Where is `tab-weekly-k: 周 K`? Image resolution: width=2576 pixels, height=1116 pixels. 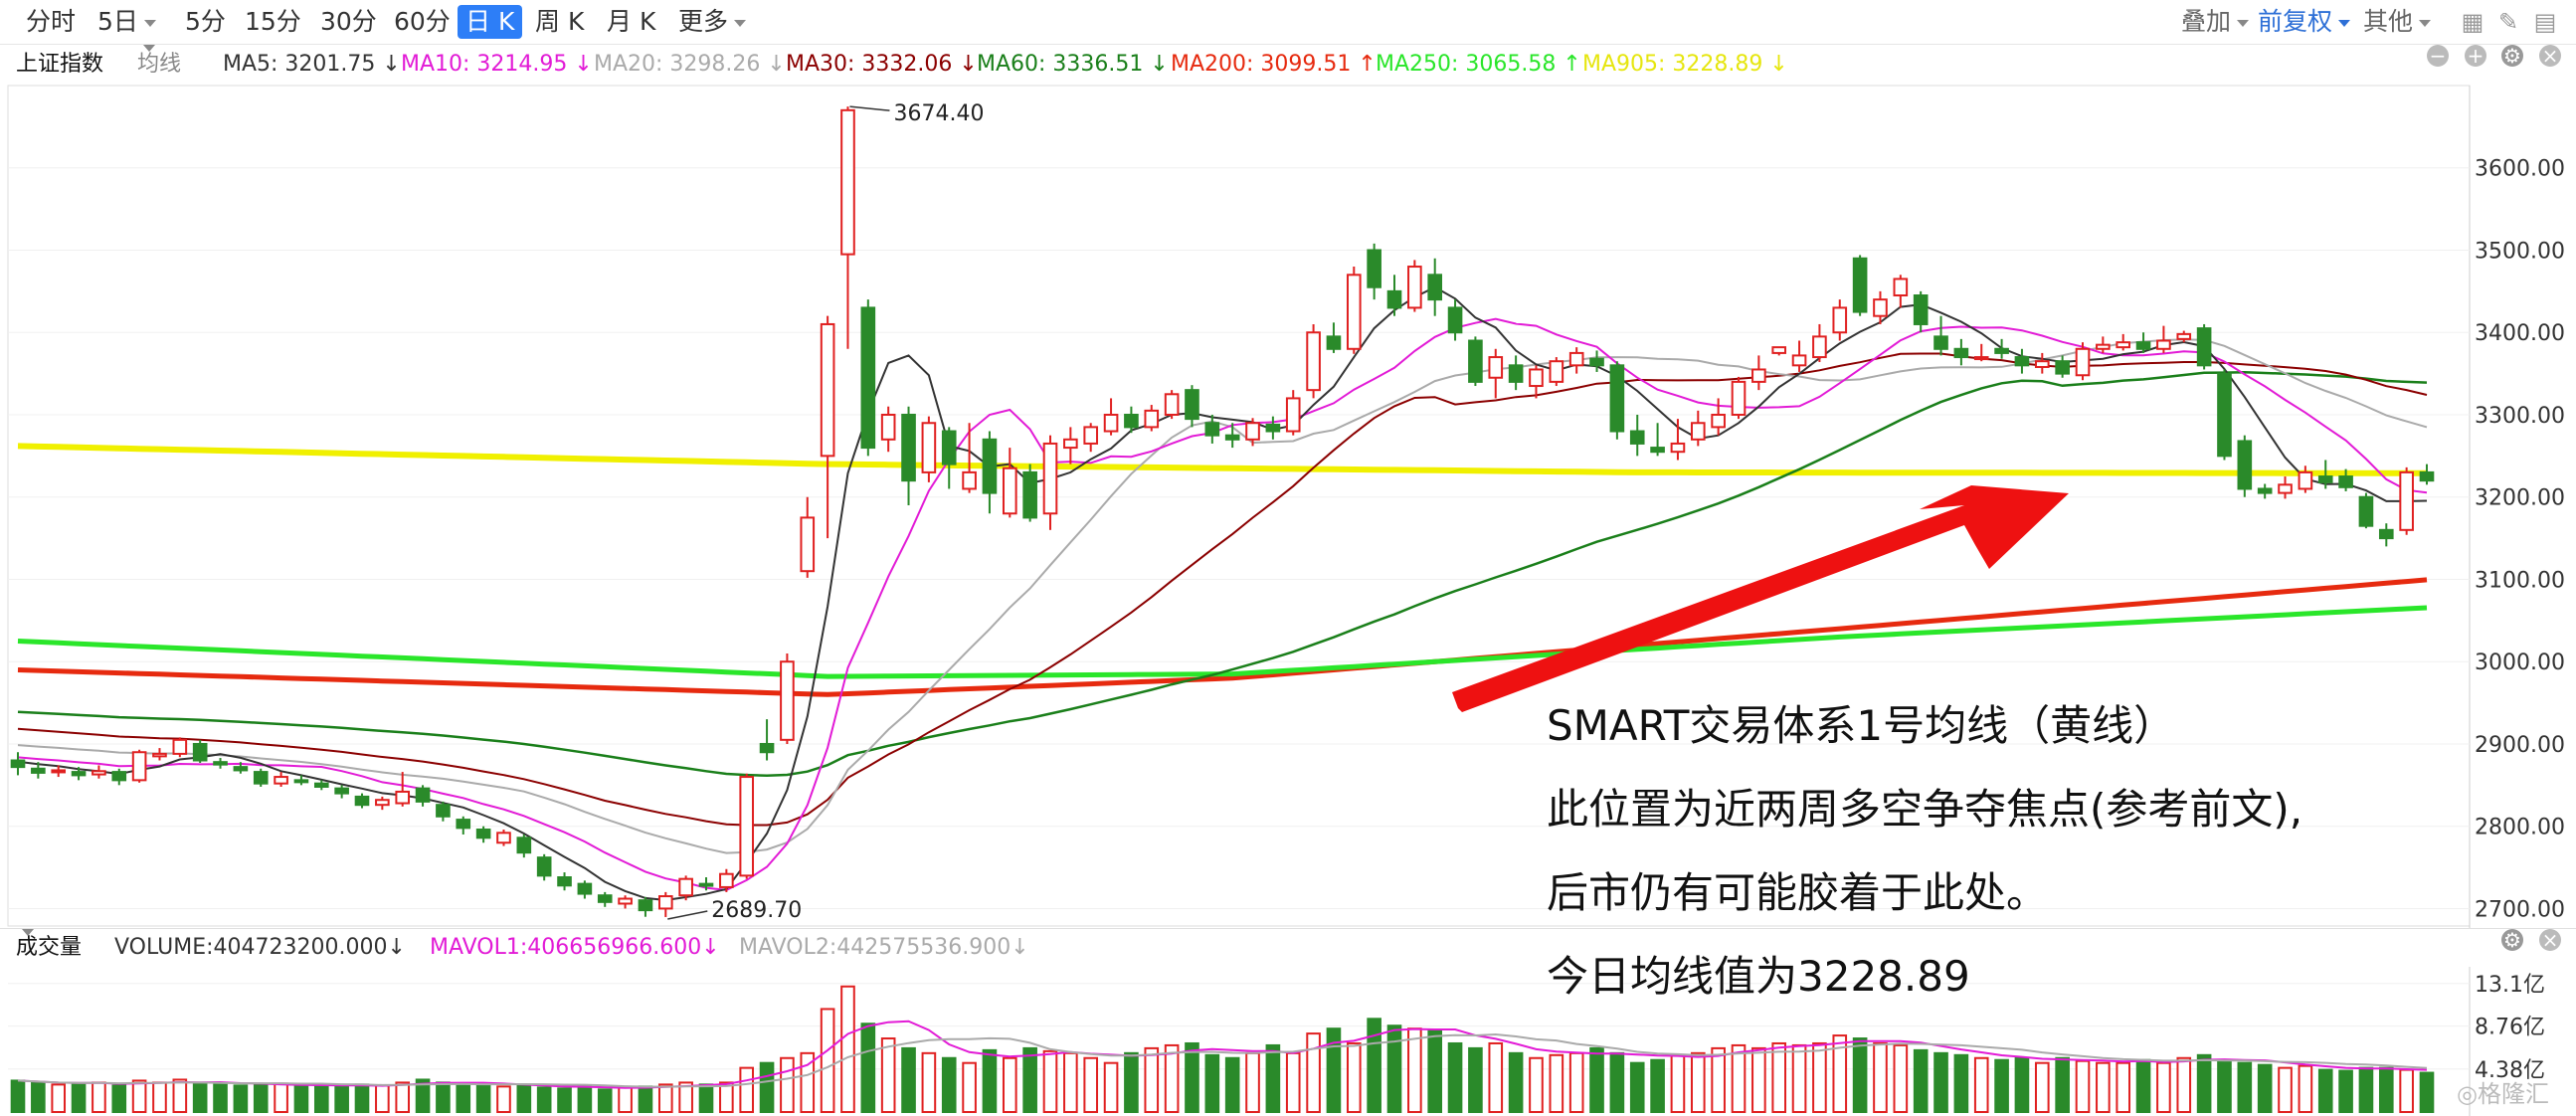
tab-weekly-k: 周 K is located at coordinates (560, 21).